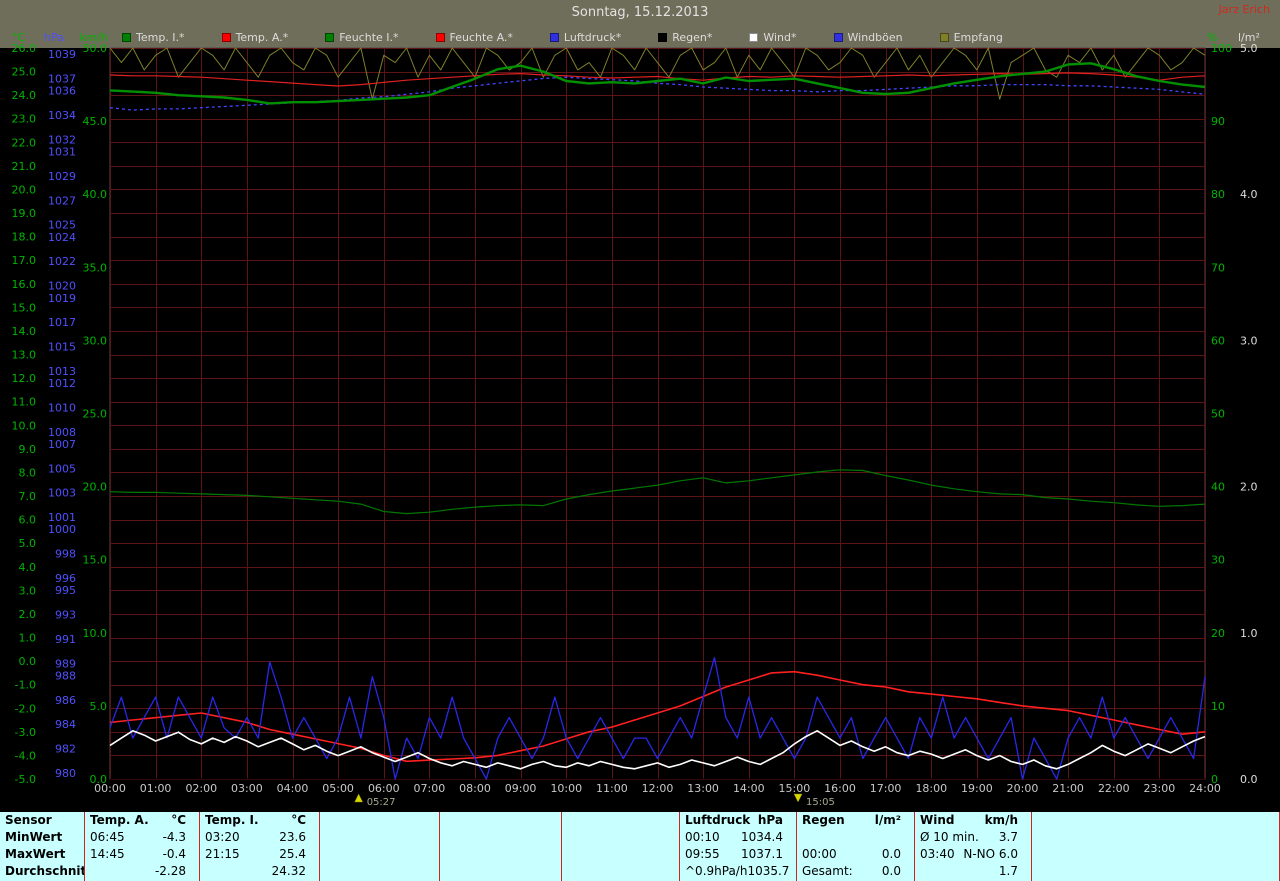 Image resolution: width=1280 pixels, height=881 pixels. I want to click on stats-col-regen: Regen l/m² 00:00 0.0 Gesamt: 0.0, so click(856, 846).